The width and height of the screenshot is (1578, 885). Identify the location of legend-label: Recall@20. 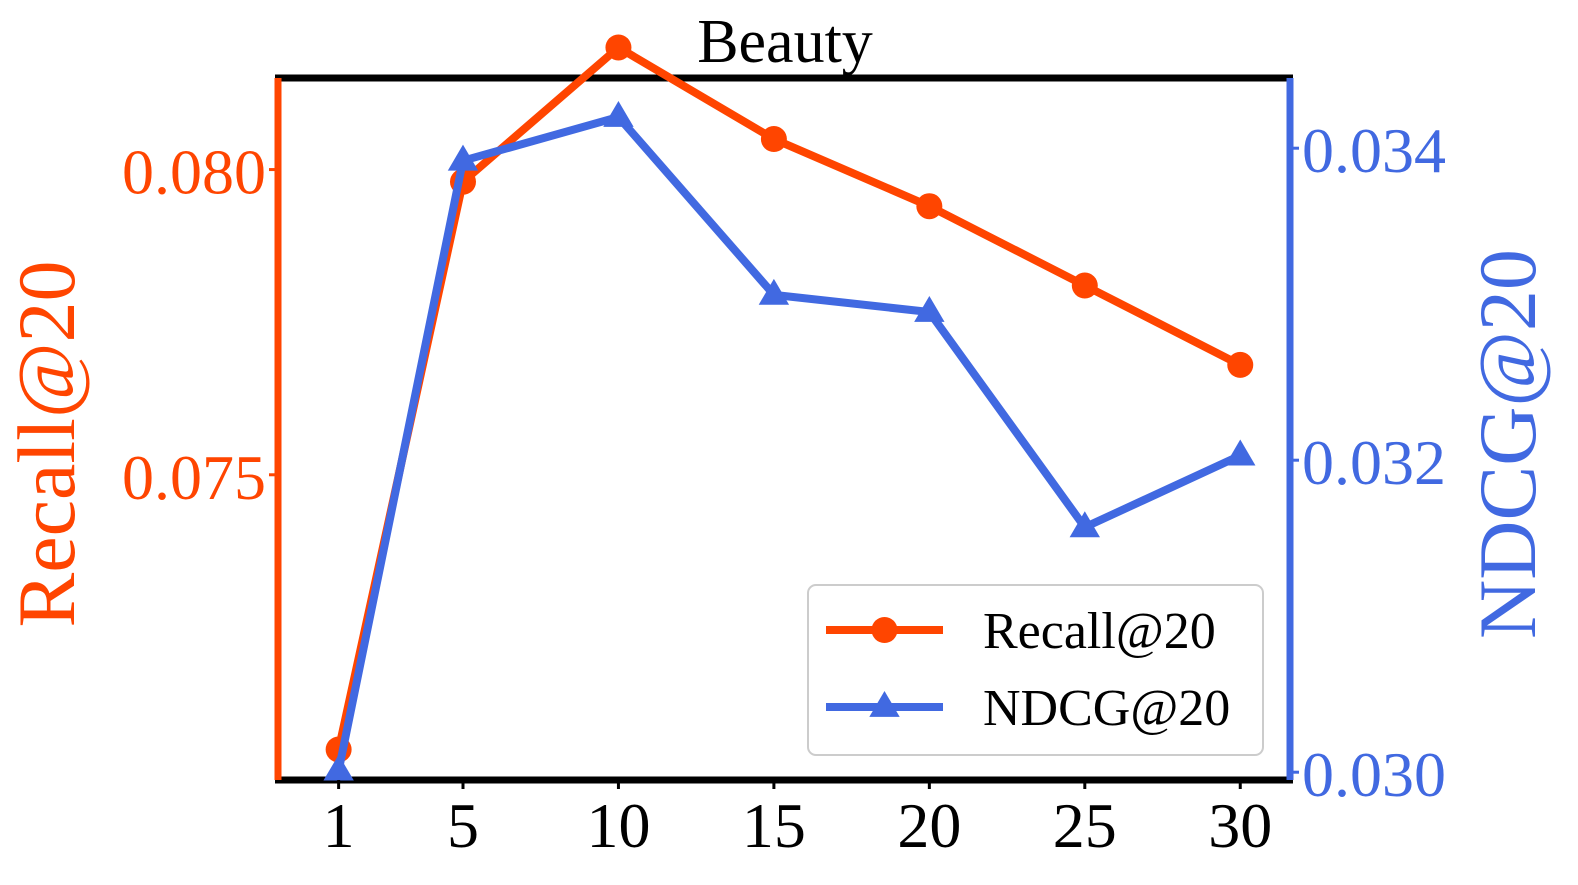
(1099, 631).